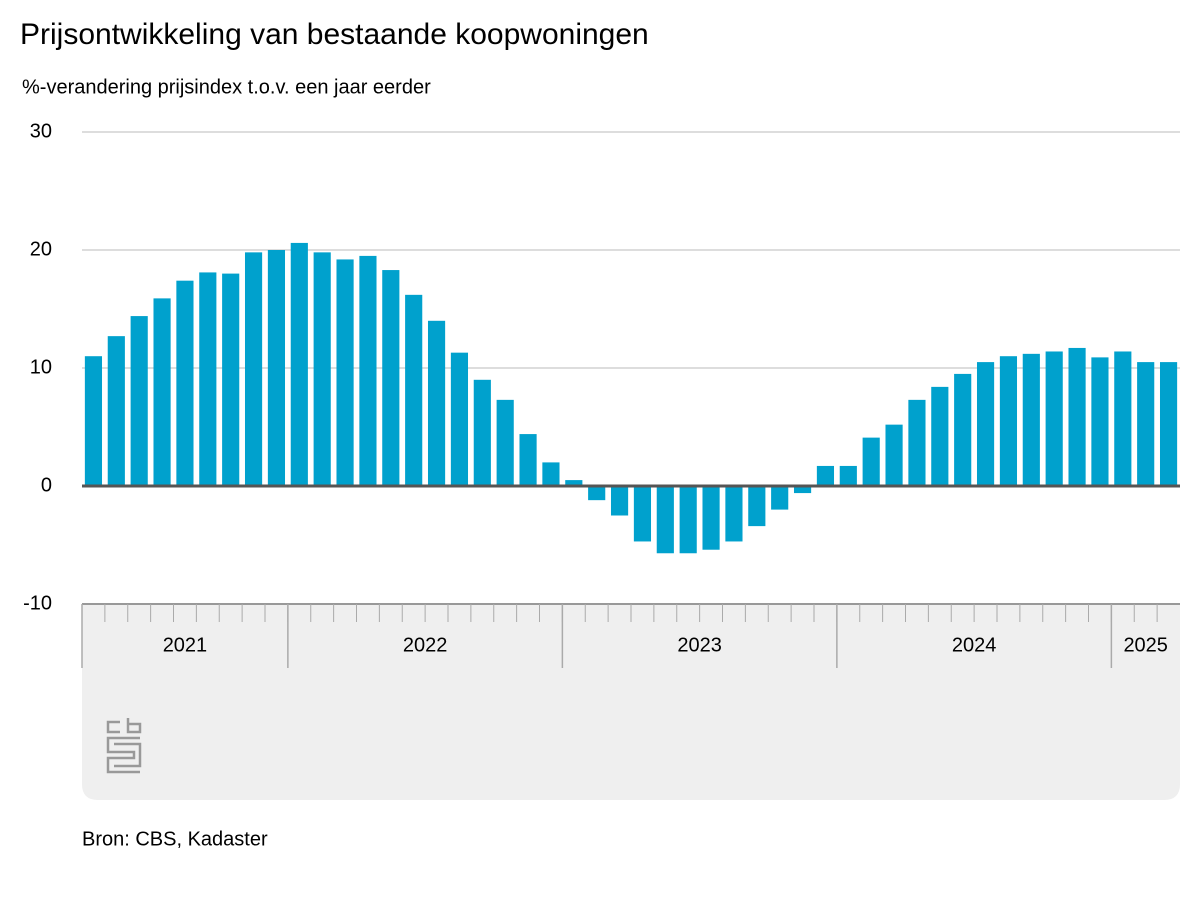 The height and width of the screenshot is (900, 1200). Describe the element at coordinates (37, 603) in the screenshot. I see `y-tick-label: -10` at that location.